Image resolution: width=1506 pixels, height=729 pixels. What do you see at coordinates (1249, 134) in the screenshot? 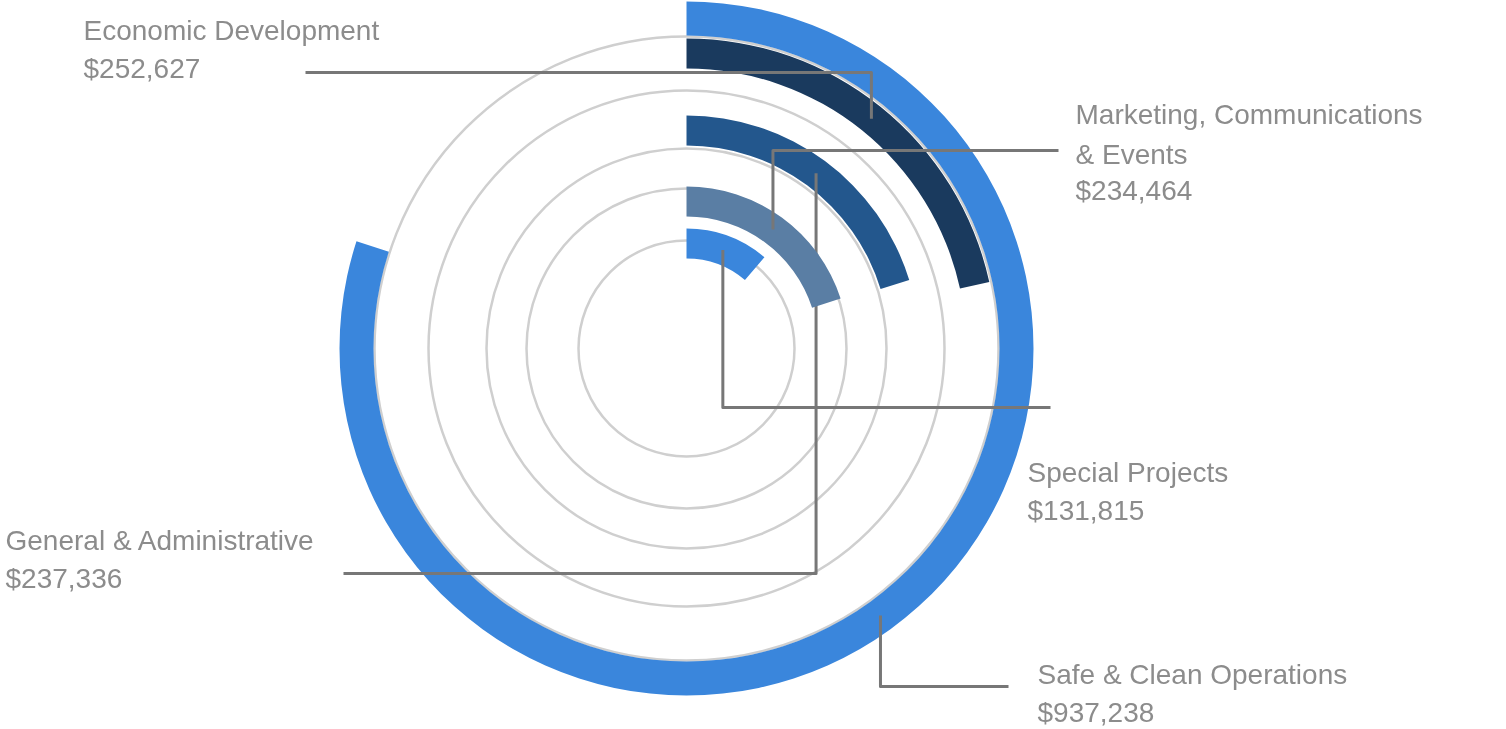
I see `category-label: Marketing, Communications & Events` at bounding box center [1249, 134].